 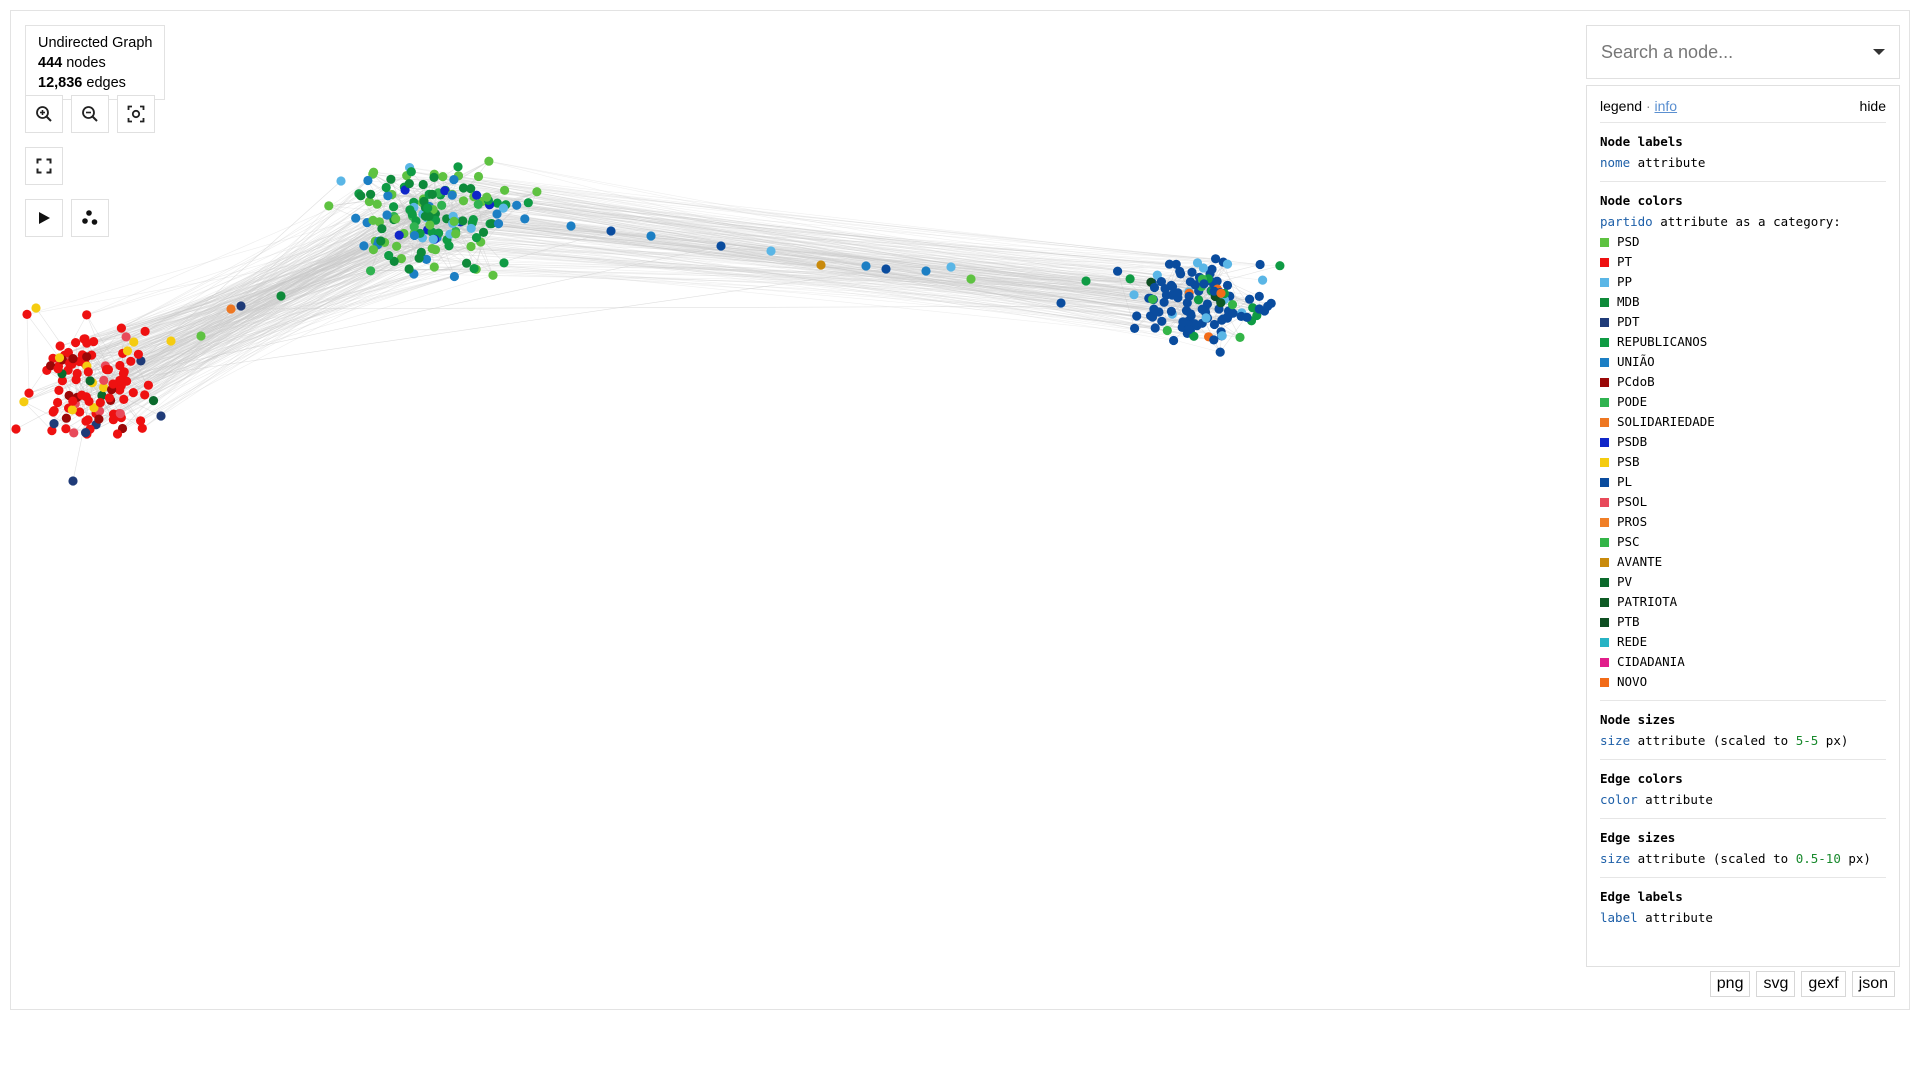 I want to click on search-input, so click(x=1726, y=52).